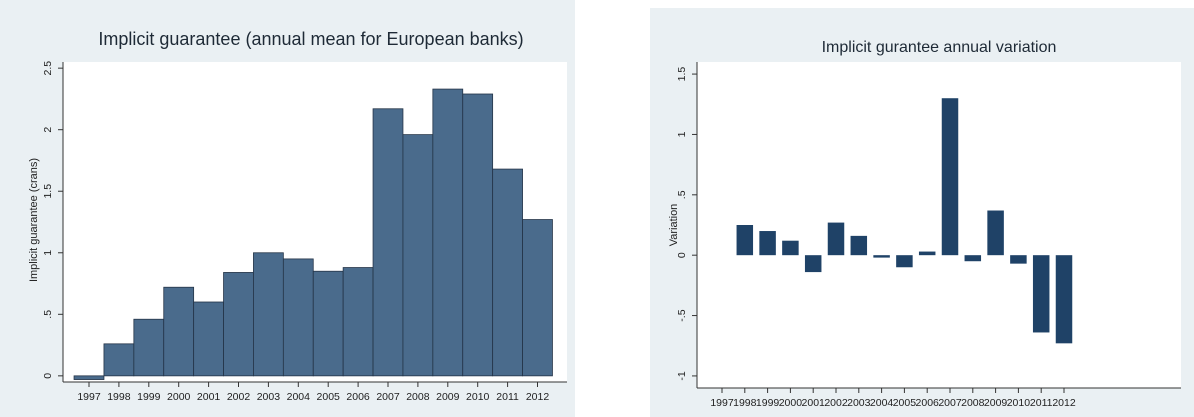  I want to click on chart-title: Implicit gurantee annual variation, so click(939, 47).